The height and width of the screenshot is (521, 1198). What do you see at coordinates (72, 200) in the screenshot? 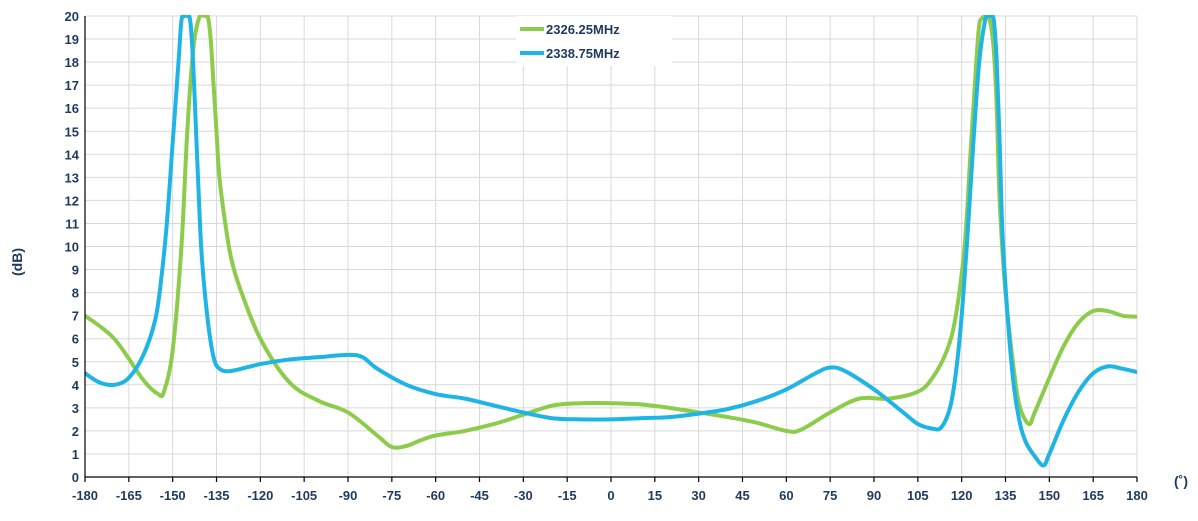
I see `y-tick-label: 12` at bounding box center [72, 200].